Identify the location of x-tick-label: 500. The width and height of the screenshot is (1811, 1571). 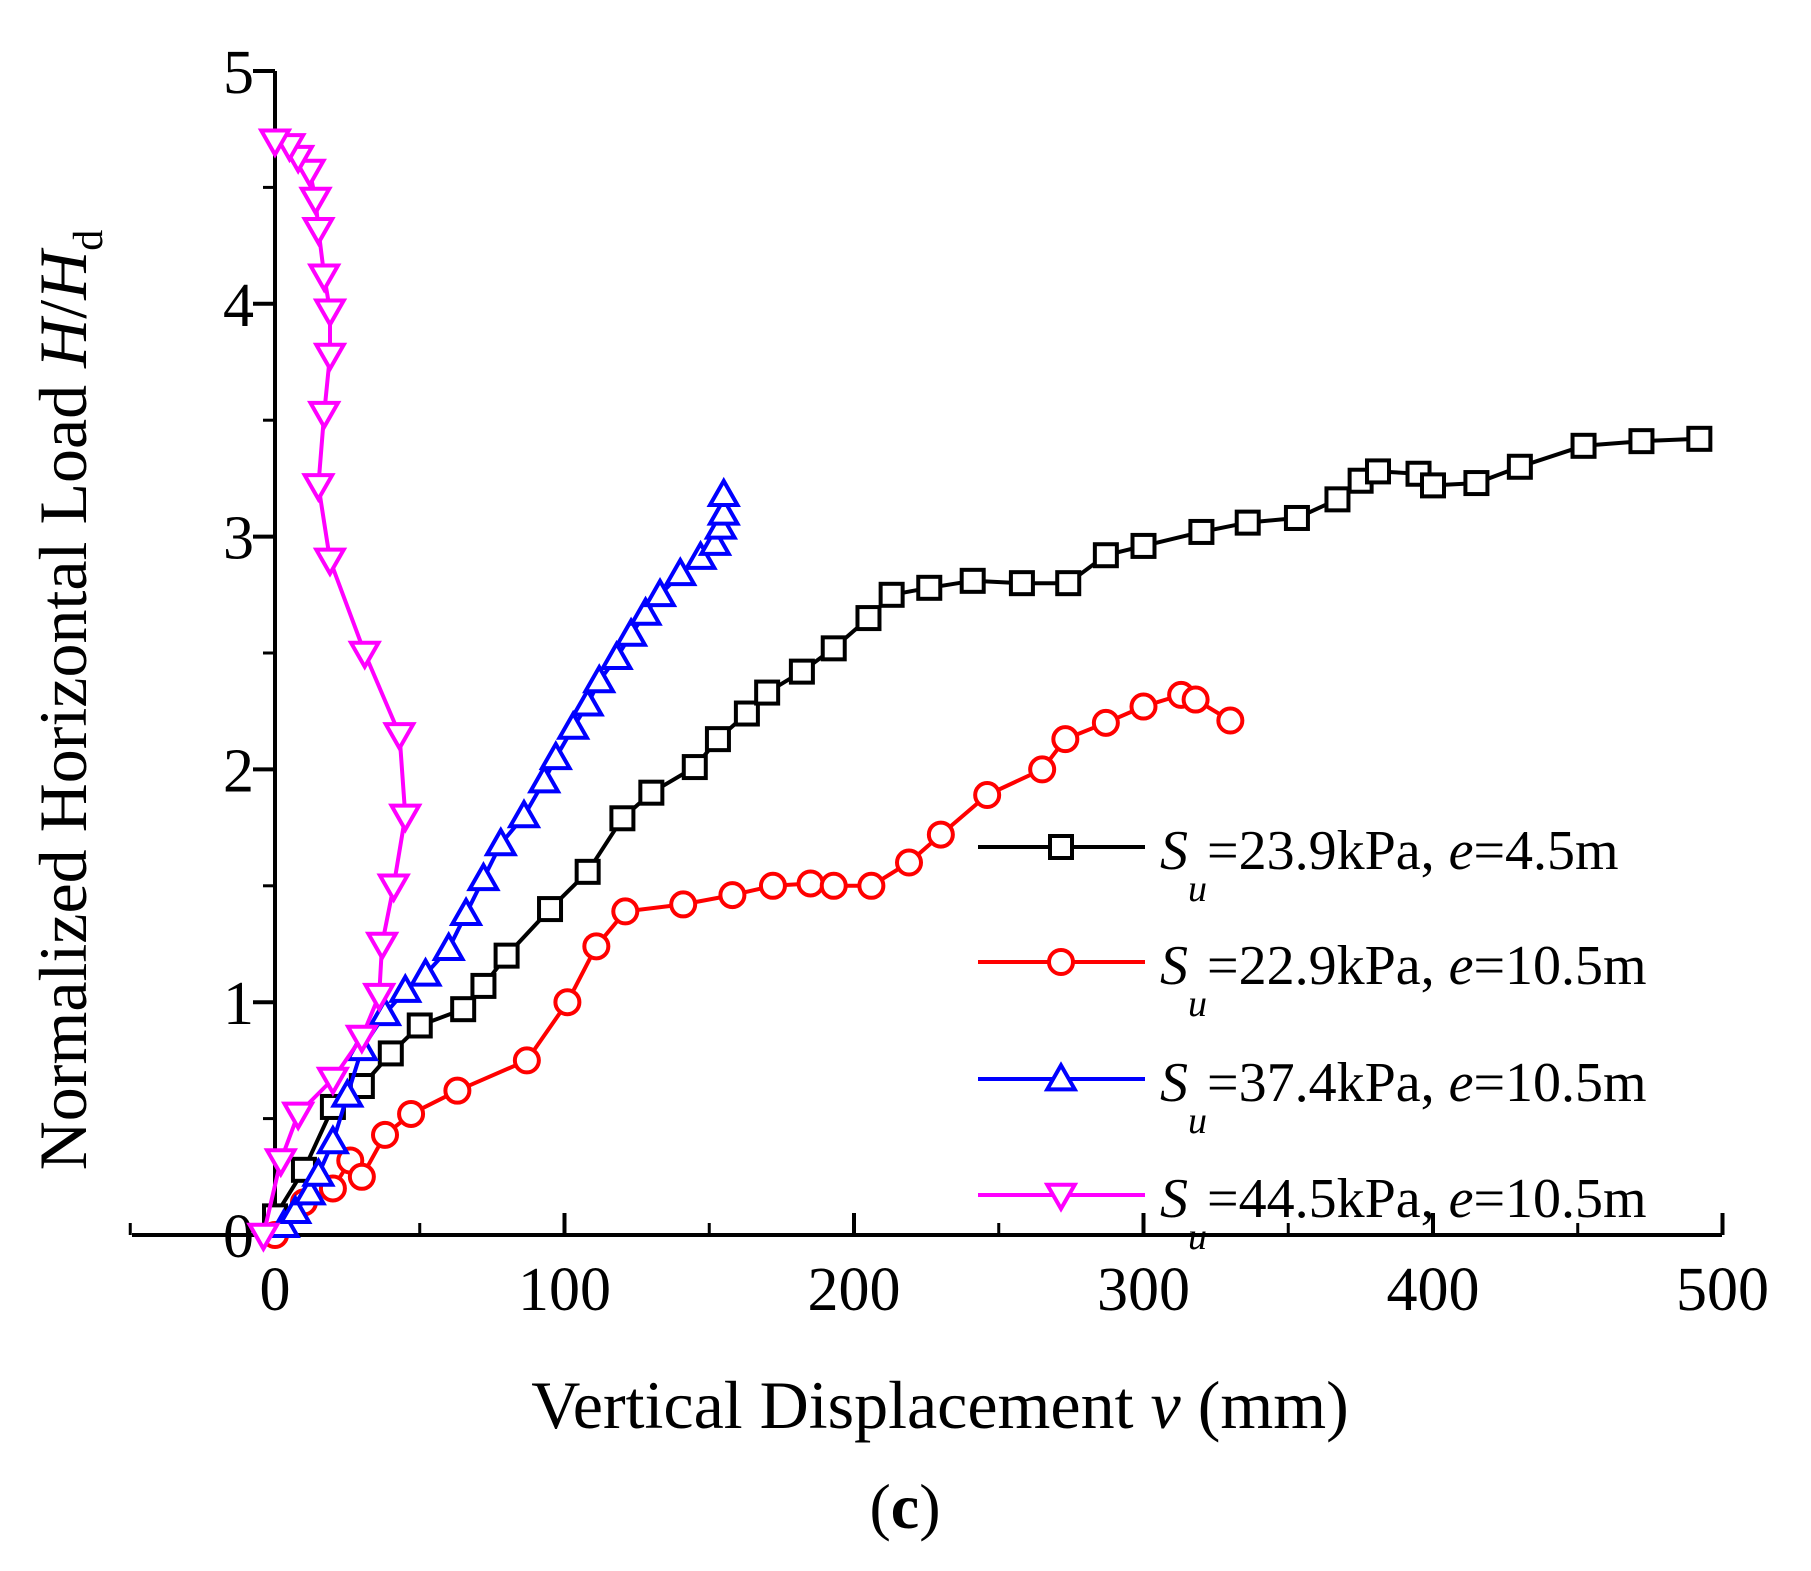
(1722, 1290).